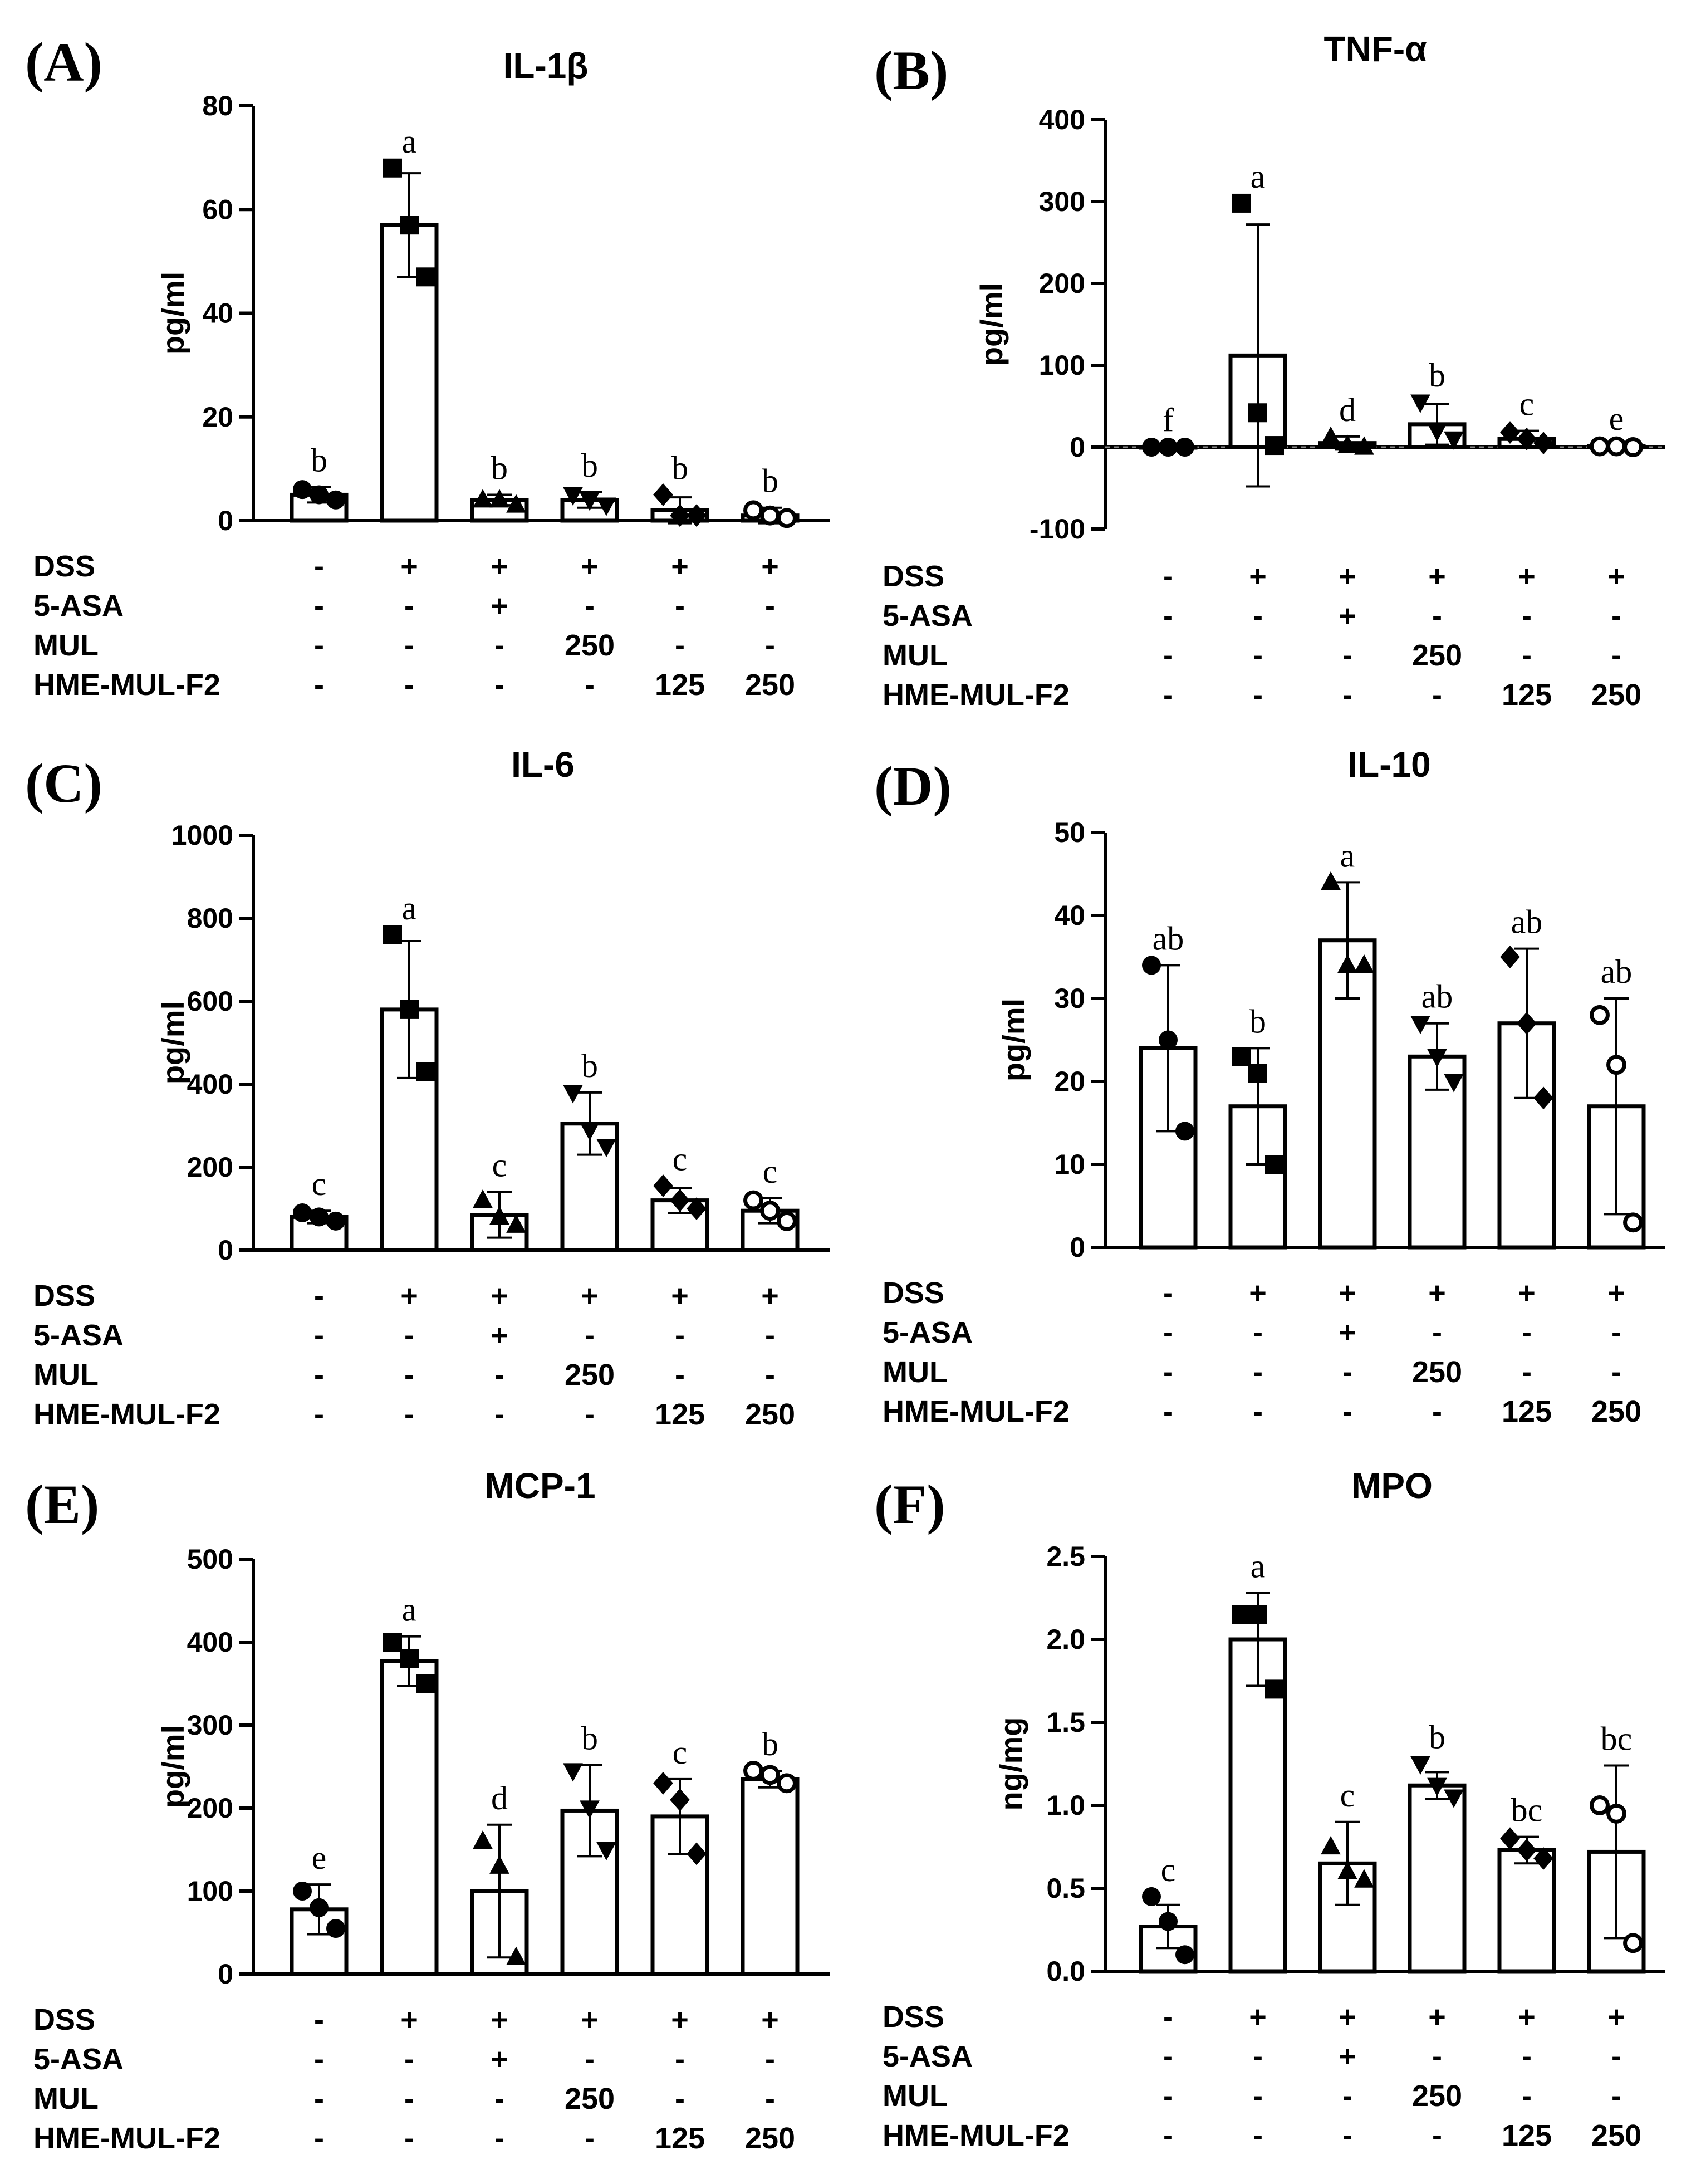  What do you see at coordinates (1065, 1557) in the screenshot?
I see `y-tick-label: 2.5` at bounding box center [1065, 1557].